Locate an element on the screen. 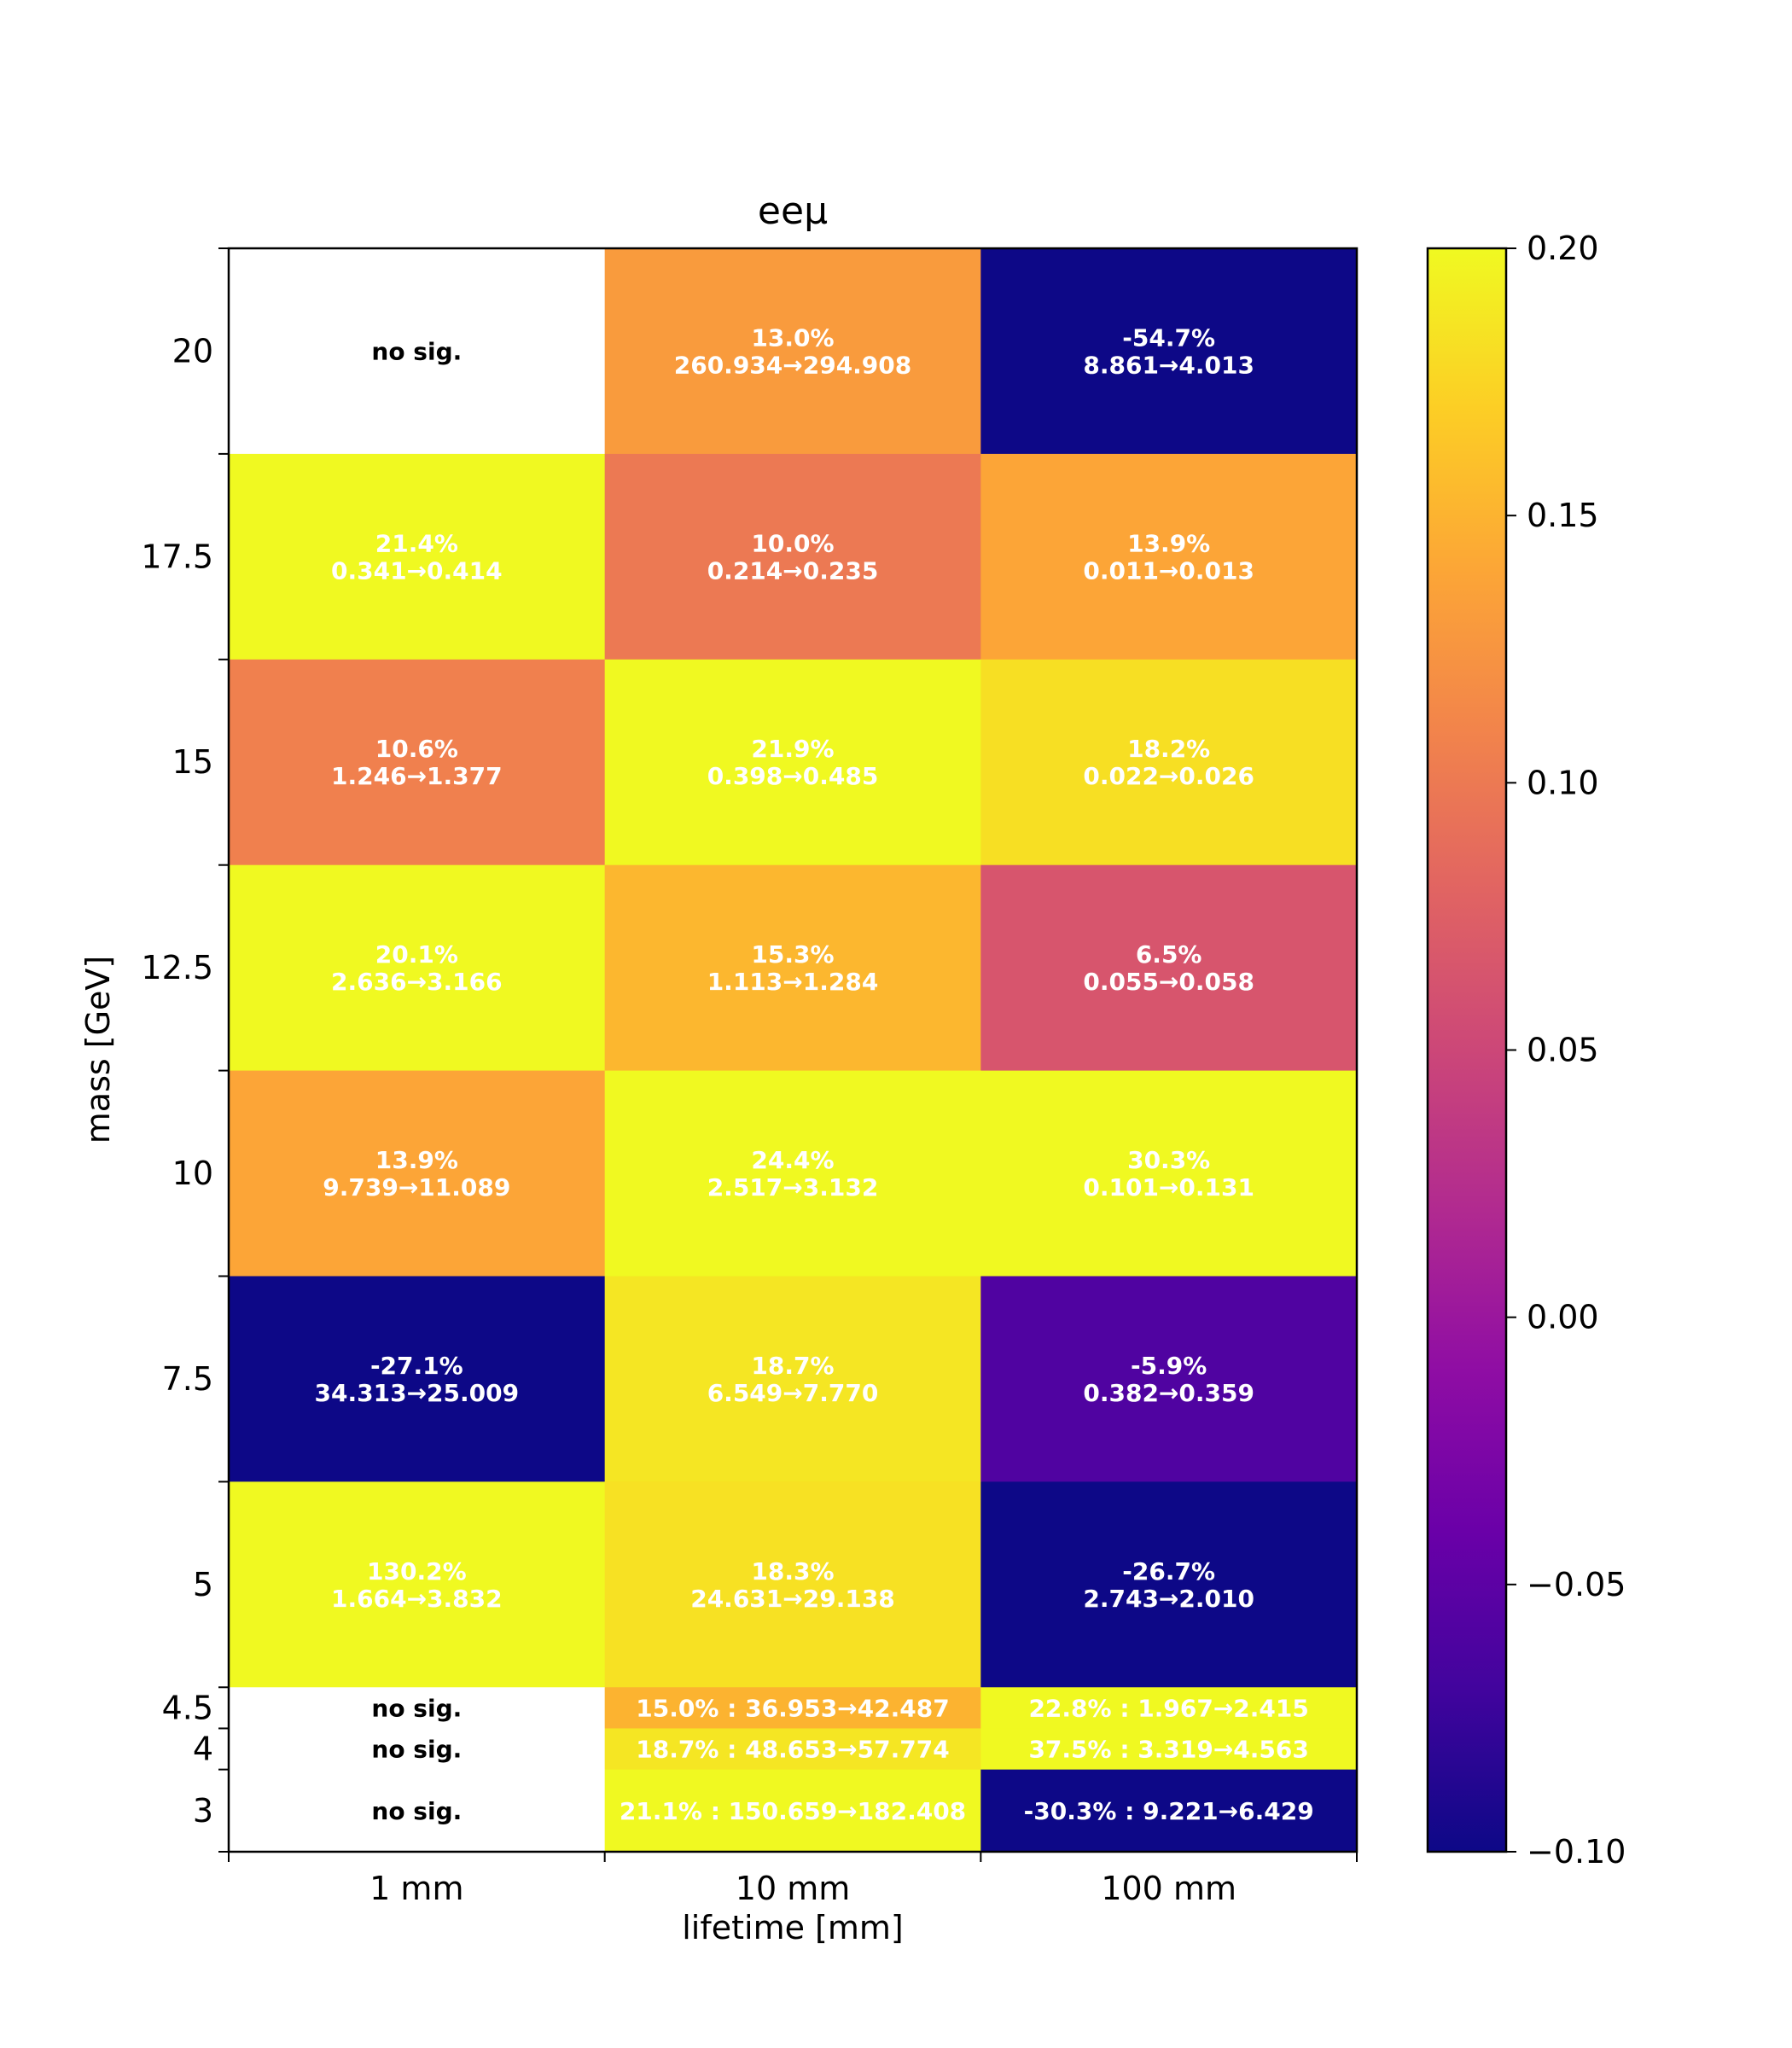  cell-label: 37.5% : 3.319→4.563 is located at coordinates (1168, 1750).